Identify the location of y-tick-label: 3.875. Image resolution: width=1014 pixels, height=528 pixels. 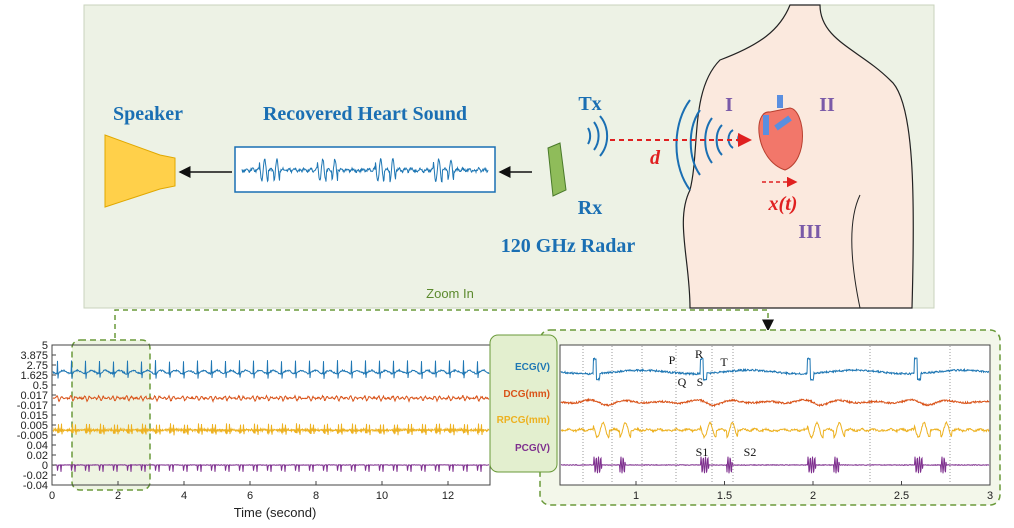
(34, 356).